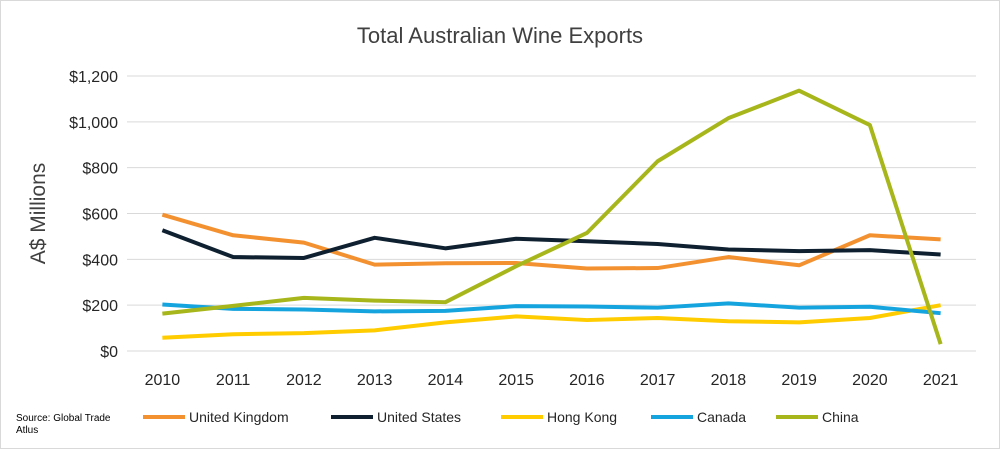  What do you see at coordinates (100, 306) in the screenshot?
I see `y-tick-label: $200` at bounding box center [100, 306].